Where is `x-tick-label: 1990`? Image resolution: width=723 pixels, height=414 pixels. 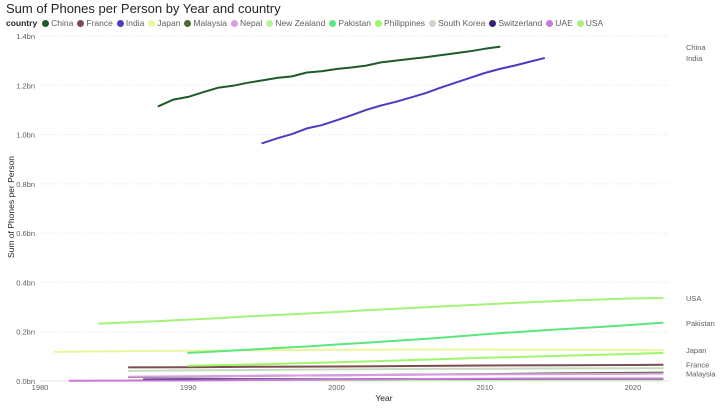
x-tick-label: 1990 is located at coordinates (188, 387).